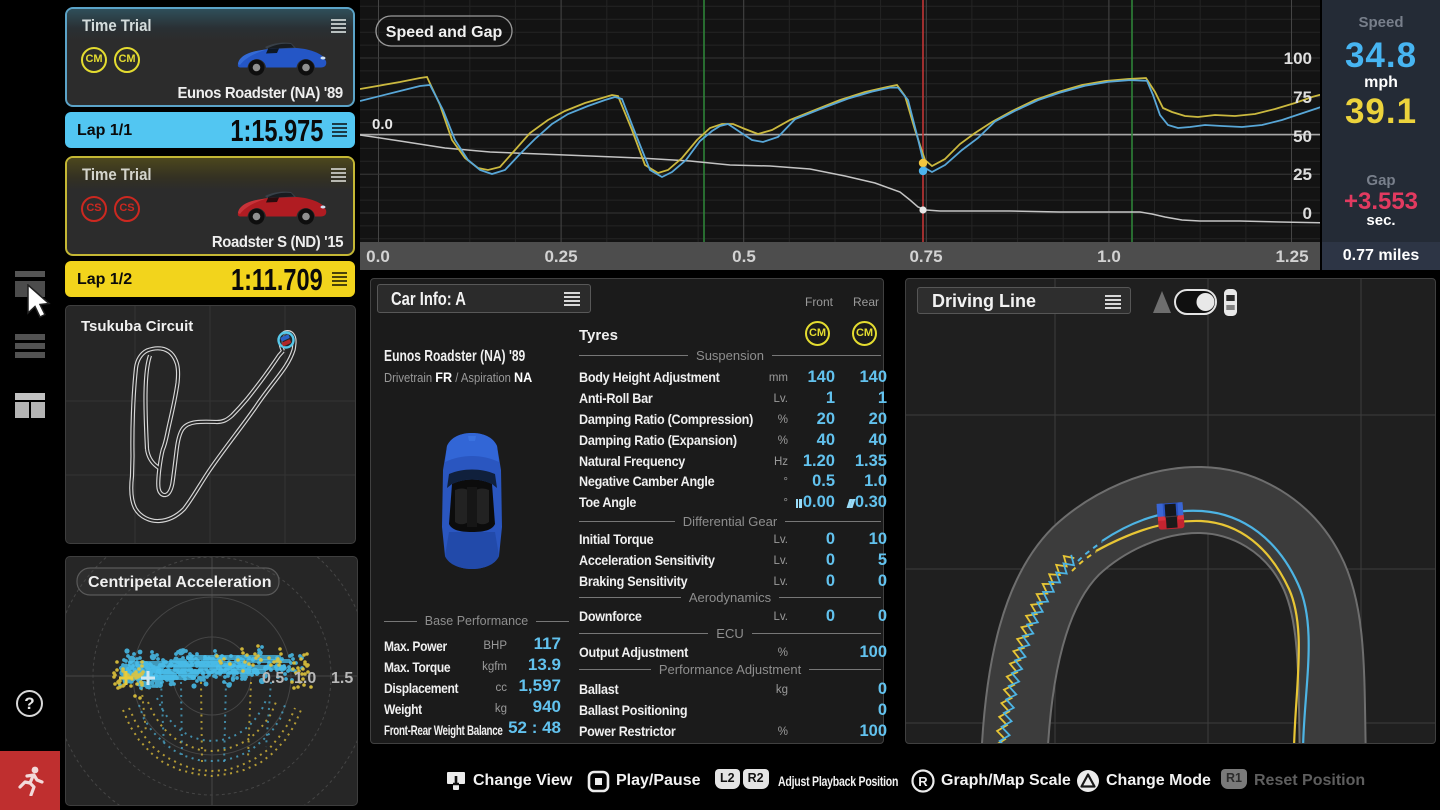 This screenshot has width=1440, height=810. I want to click on svg-text: R, so click(923, 781).